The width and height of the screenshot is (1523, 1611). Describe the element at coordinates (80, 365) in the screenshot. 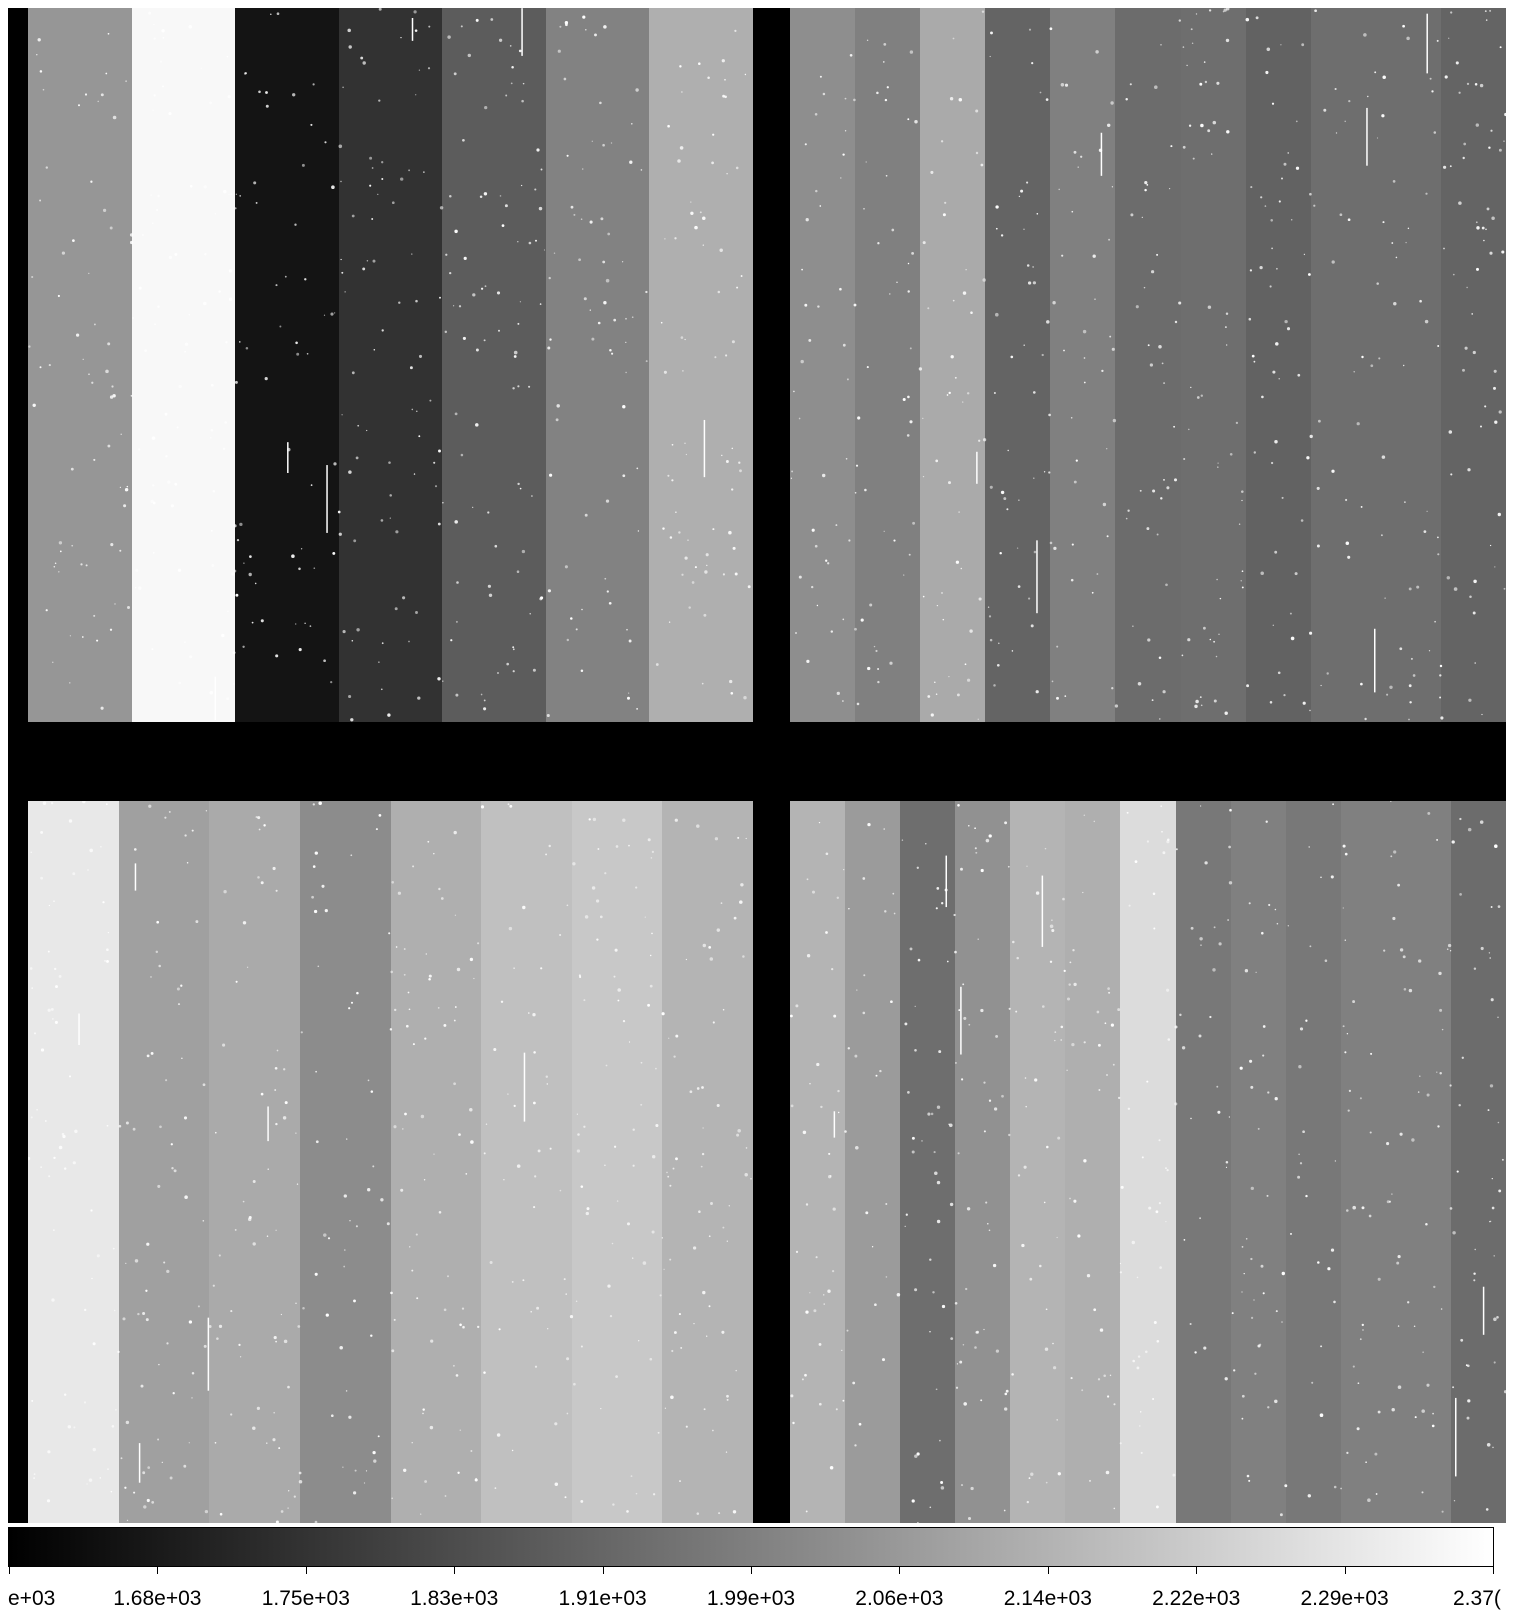

I see `amplifier-strip` at that location.